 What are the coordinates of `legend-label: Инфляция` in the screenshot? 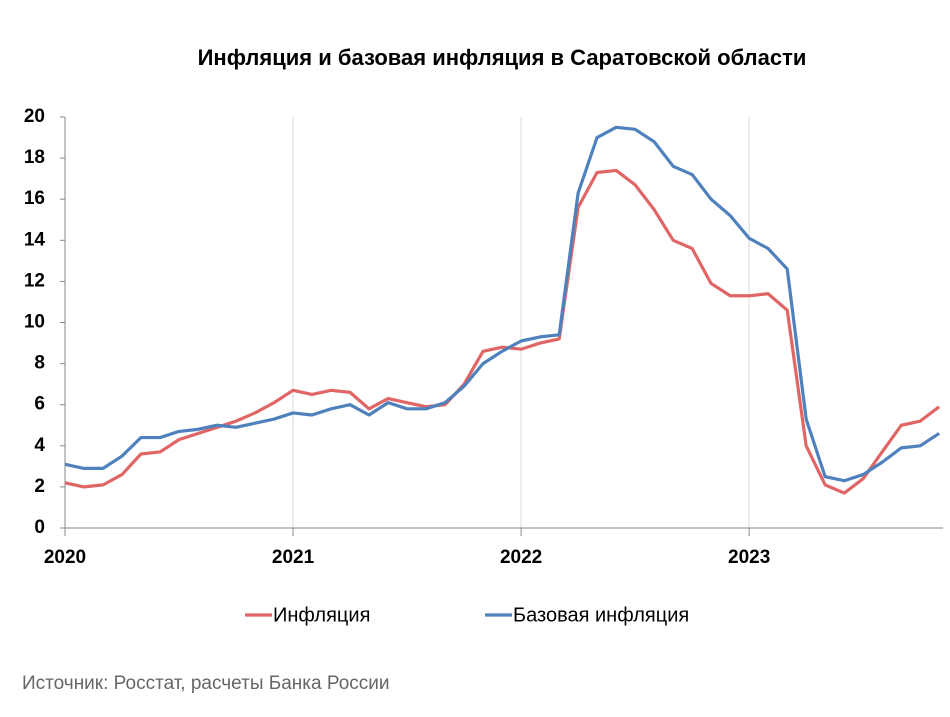 It's located at (321, 615).